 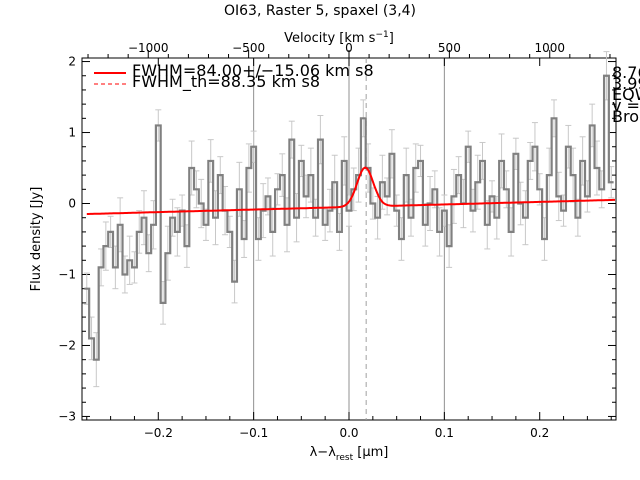 What do you see at coordinates (226, 82) in the screenshot?
I see `#ff0000: FWHM_th=88.35 km s8` at bounding box center [226, 82].